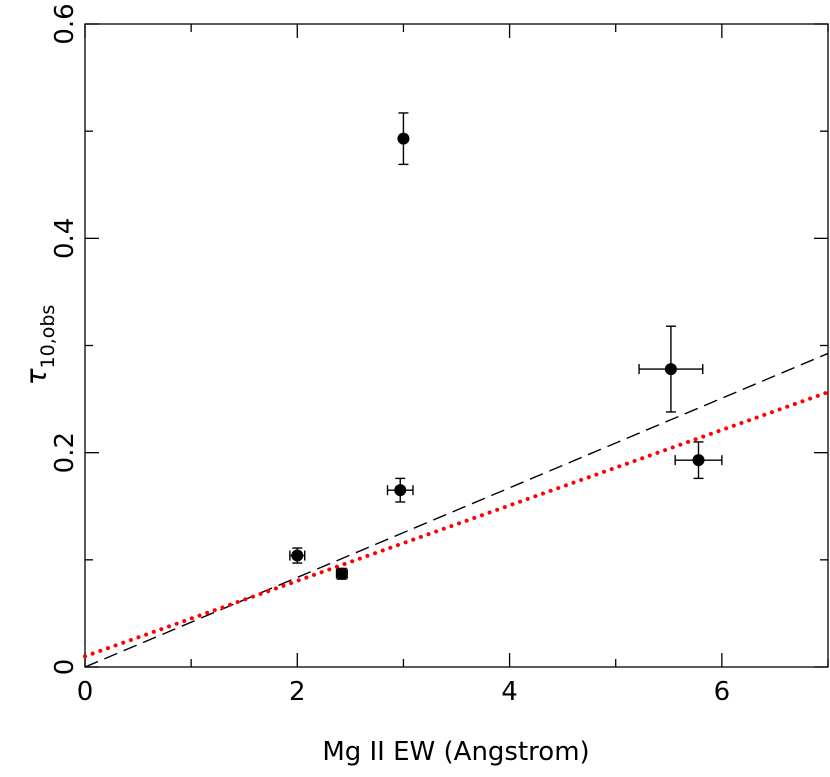 This screenshot has width=830, height=777. Describe the element at coordinates (85, 692) in the screenshot. I see `x-tick-label: 0` at that location.